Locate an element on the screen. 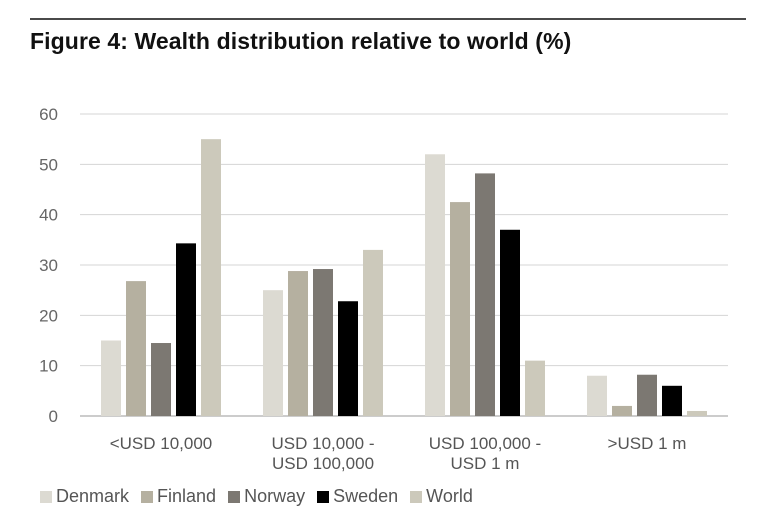  y-tick-label: 50 is located at coordinates (48, 164).